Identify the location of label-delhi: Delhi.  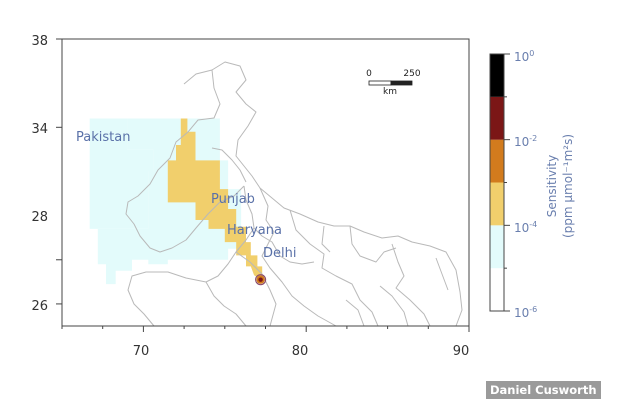
(279, 253).